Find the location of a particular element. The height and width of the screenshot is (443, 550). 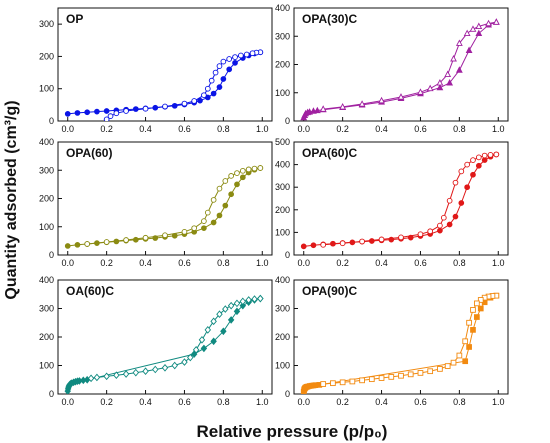

adsorption-branch-line is located at coordinates (400, 200).